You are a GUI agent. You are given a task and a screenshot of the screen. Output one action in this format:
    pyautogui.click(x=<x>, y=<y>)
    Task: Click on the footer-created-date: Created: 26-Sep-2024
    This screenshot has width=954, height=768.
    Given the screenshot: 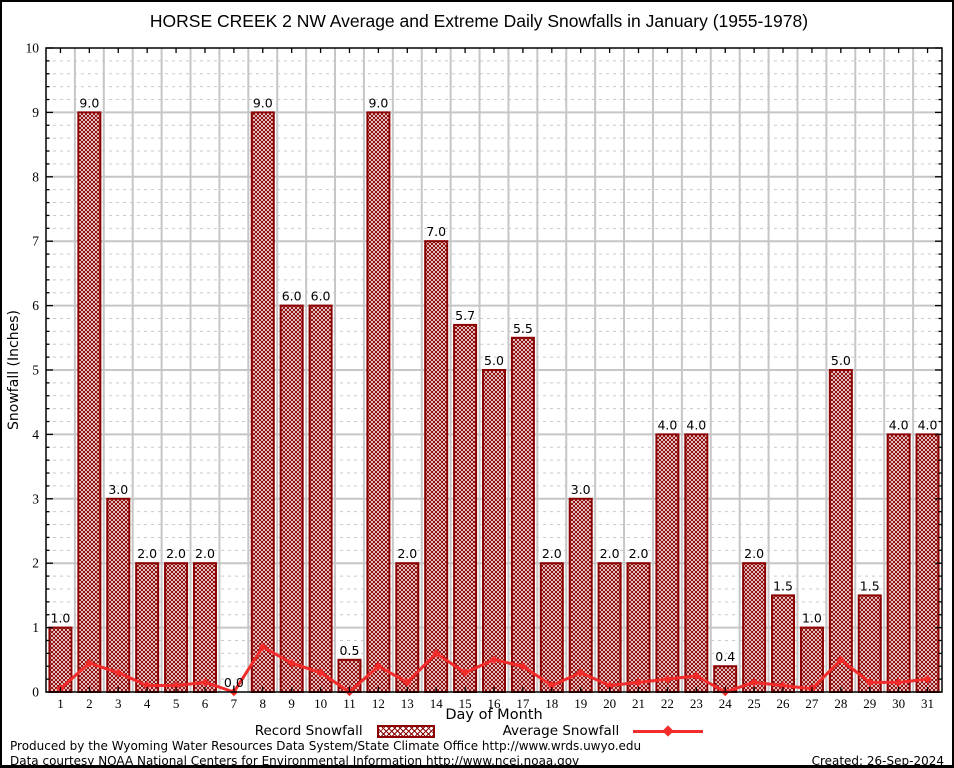 What is the action you would take?
    pyautogui.click(x=877, y=761)
    